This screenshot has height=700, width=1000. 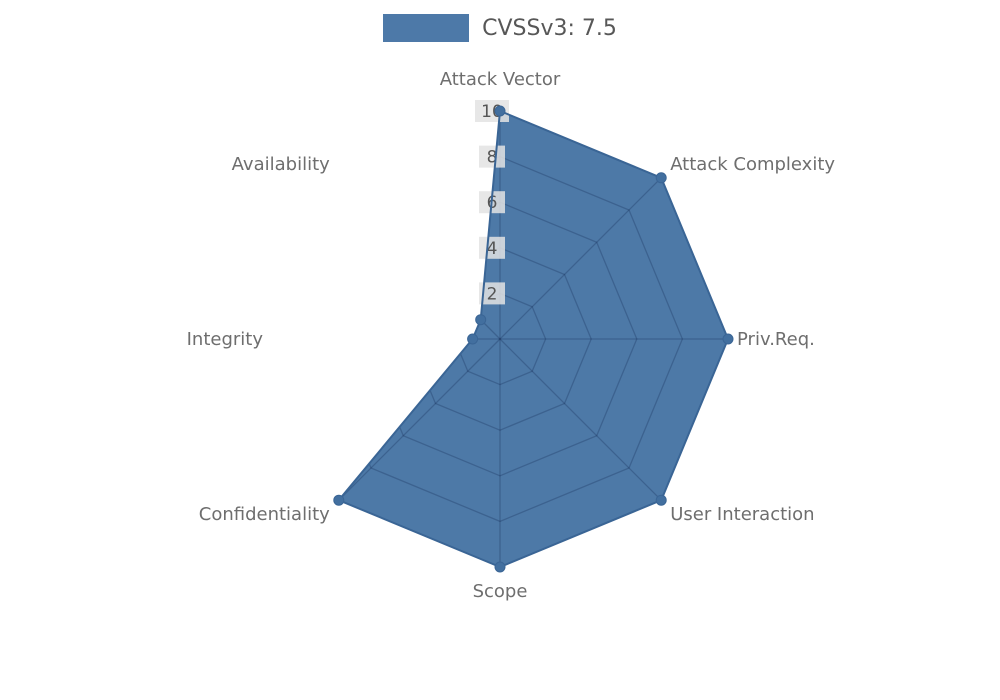 I want to click on axis-label-scope: Scope, so click(x=500, y=591).